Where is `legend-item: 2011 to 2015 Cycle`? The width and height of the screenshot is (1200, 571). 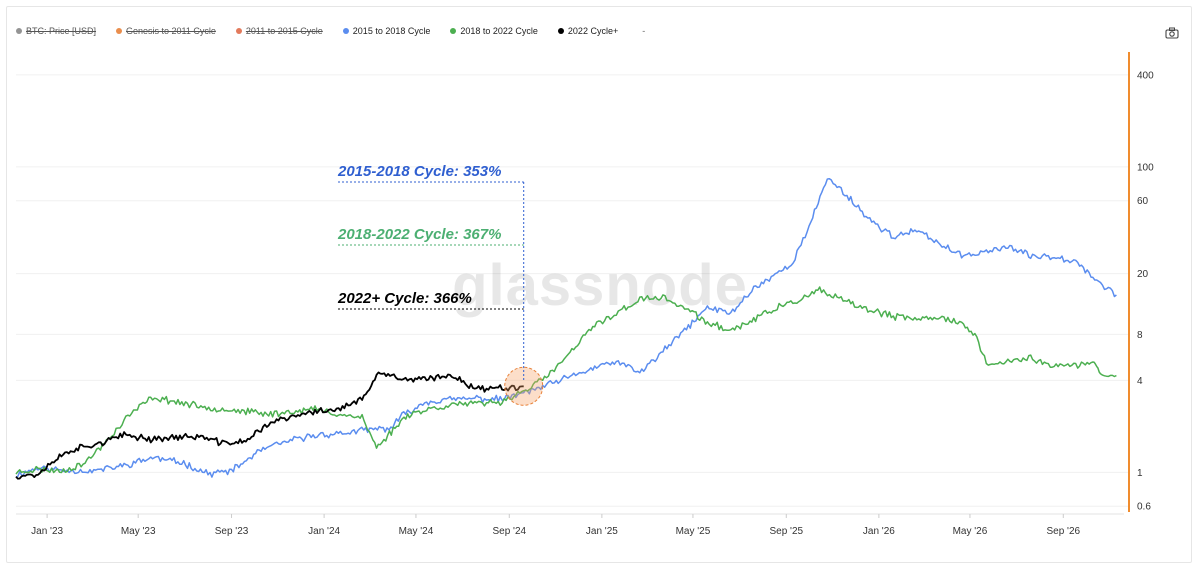
legend-item: 2011 to 2015 Cycle is located at coordinates (279, 31).